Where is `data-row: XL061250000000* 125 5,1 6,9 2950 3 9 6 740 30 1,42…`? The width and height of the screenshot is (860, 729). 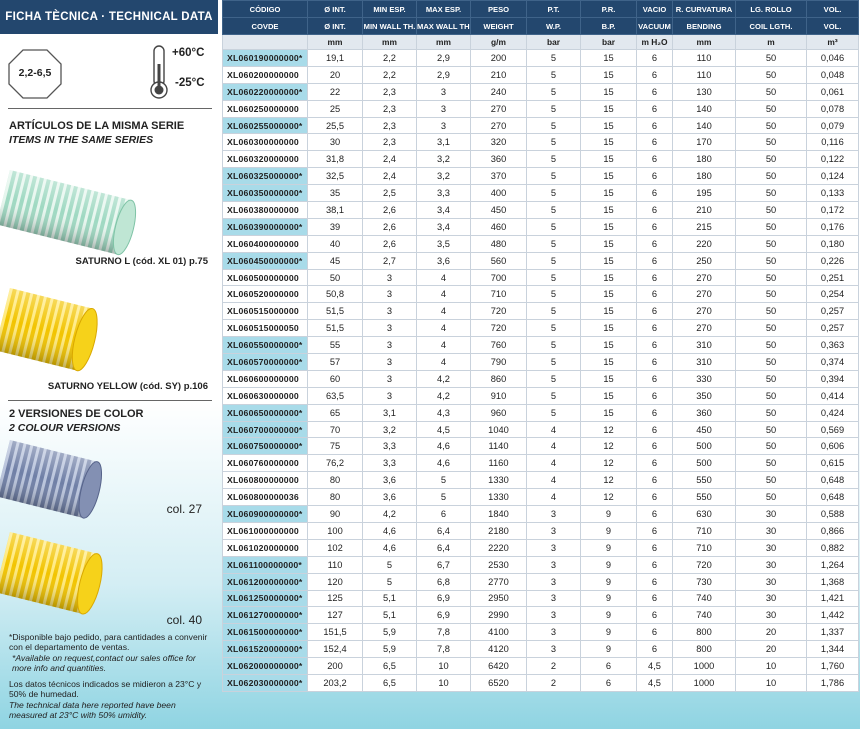
data-row: XL061250000000* 125 5,1 6,9 2950 3 9 6 740 30 1,42… is located at coordinates (540, 598).